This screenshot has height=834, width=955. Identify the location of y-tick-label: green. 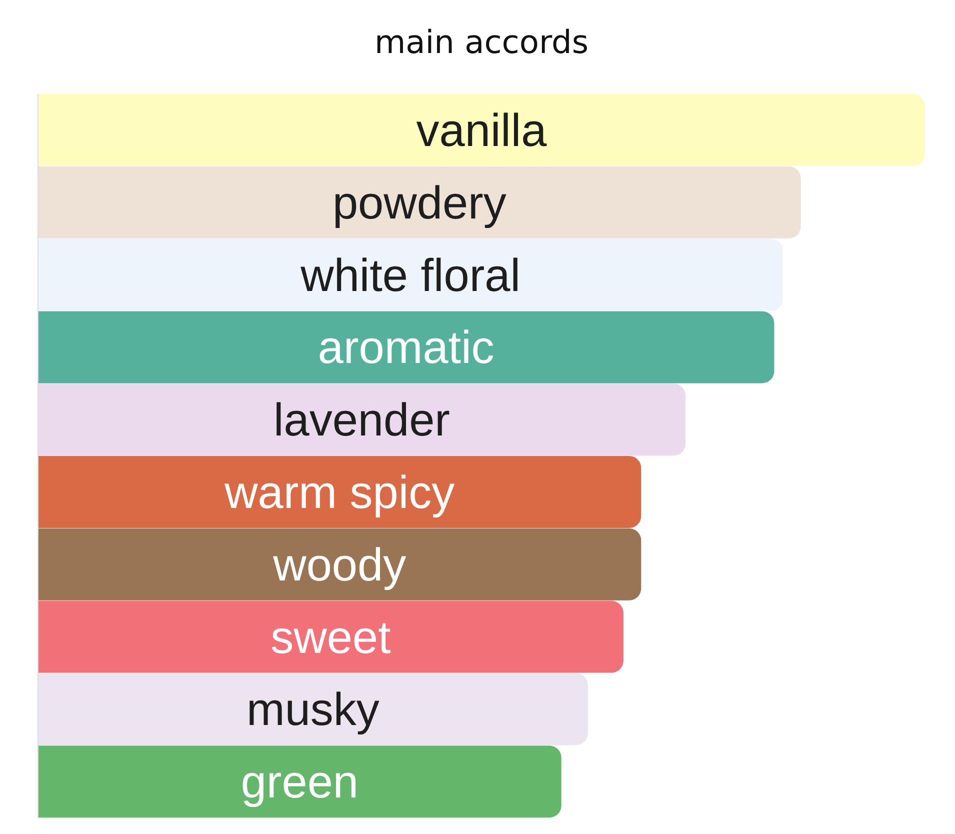
(299, 782).